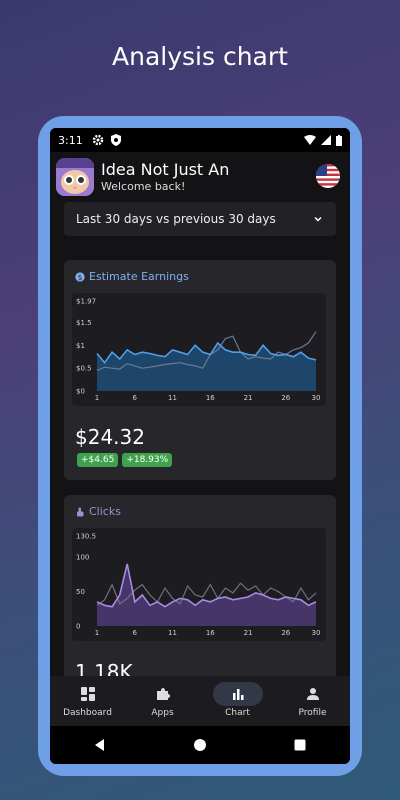 This screenshot has height=800, width=400. I want to click on hand-pointer-icon, so click(80, 511).